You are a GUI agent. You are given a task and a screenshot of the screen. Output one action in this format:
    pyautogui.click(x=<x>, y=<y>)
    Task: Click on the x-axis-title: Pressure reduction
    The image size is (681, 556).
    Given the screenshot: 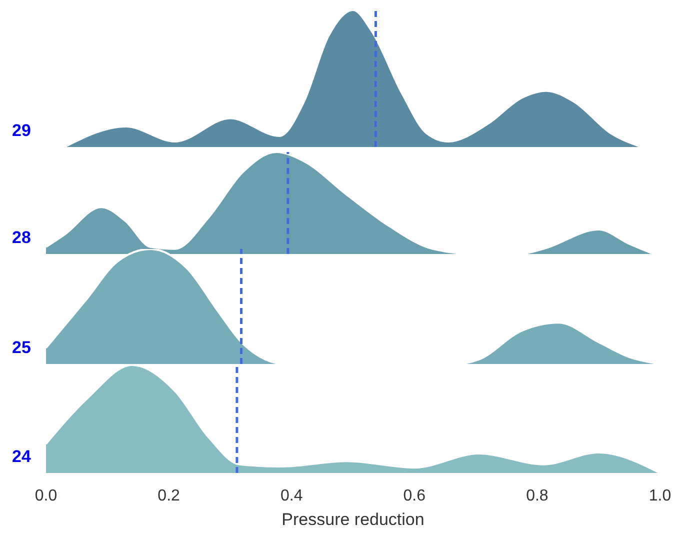 What is the action you would take?
    pyautogui.click(x=353, y=519)
    